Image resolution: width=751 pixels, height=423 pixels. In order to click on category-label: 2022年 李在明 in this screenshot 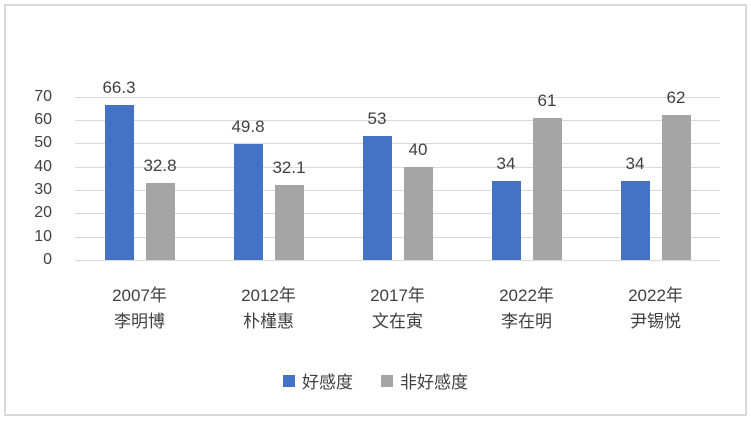, I will do `click(526, 308)`.